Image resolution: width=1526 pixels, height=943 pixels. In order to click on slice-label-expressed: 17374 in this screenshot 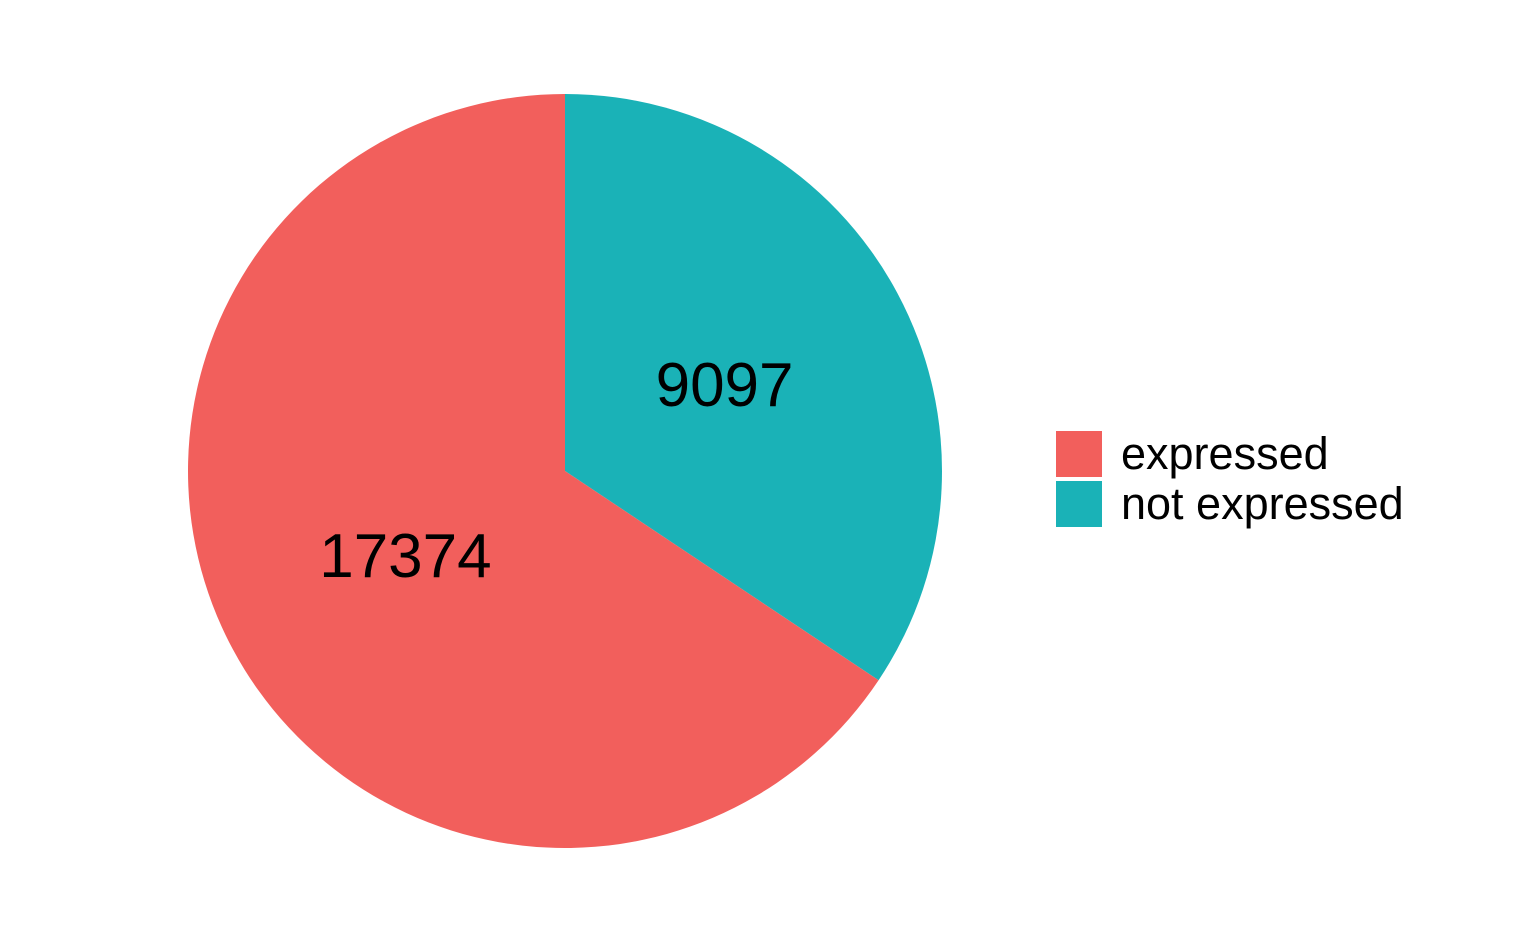, I will do `click(405, 556)`.